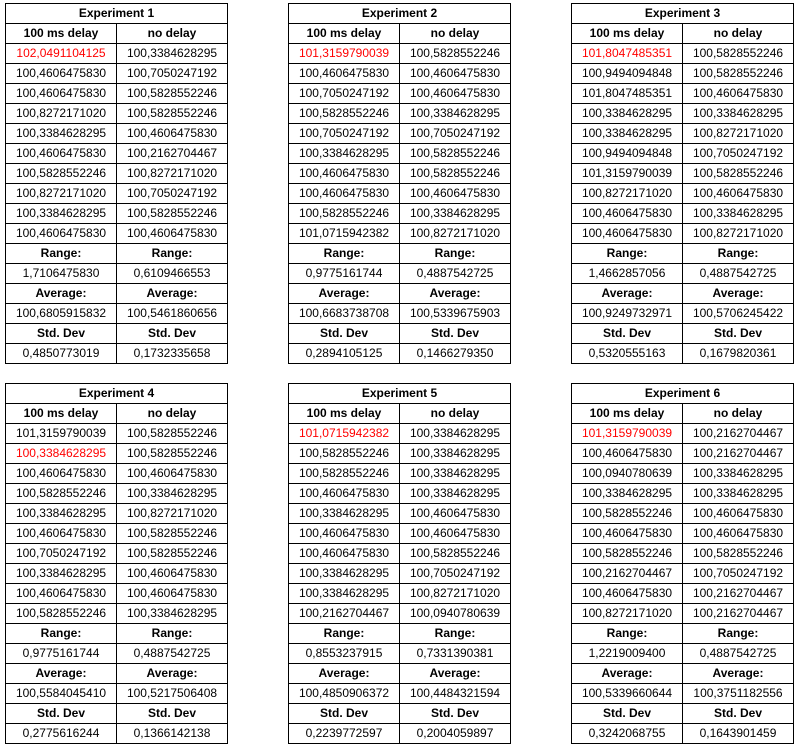 The width and height of the screenshot is (795, 745). I want to click on experiment-title: Experiment 1, so click(116, 13).